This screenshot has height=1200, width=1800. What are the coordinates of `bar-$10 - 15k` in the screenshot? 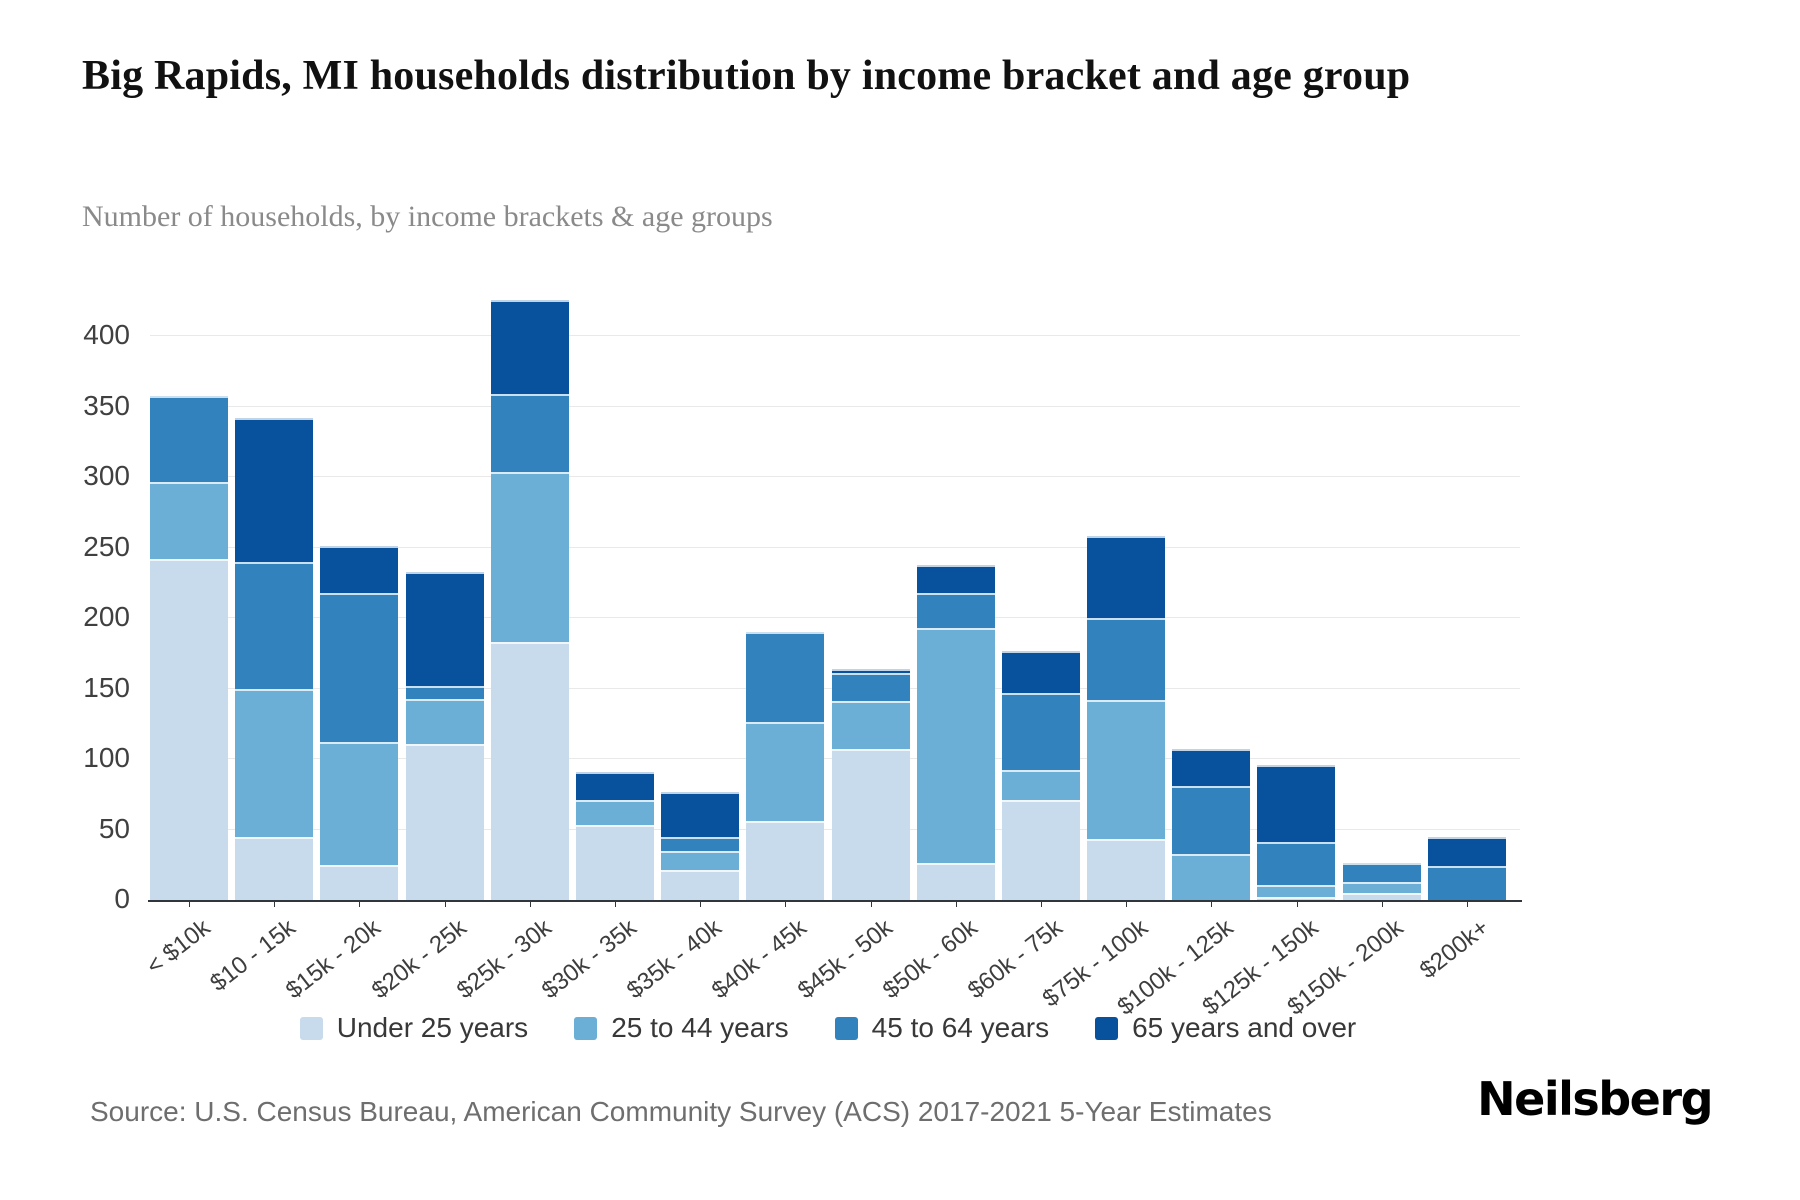 It's located at (274, 659).